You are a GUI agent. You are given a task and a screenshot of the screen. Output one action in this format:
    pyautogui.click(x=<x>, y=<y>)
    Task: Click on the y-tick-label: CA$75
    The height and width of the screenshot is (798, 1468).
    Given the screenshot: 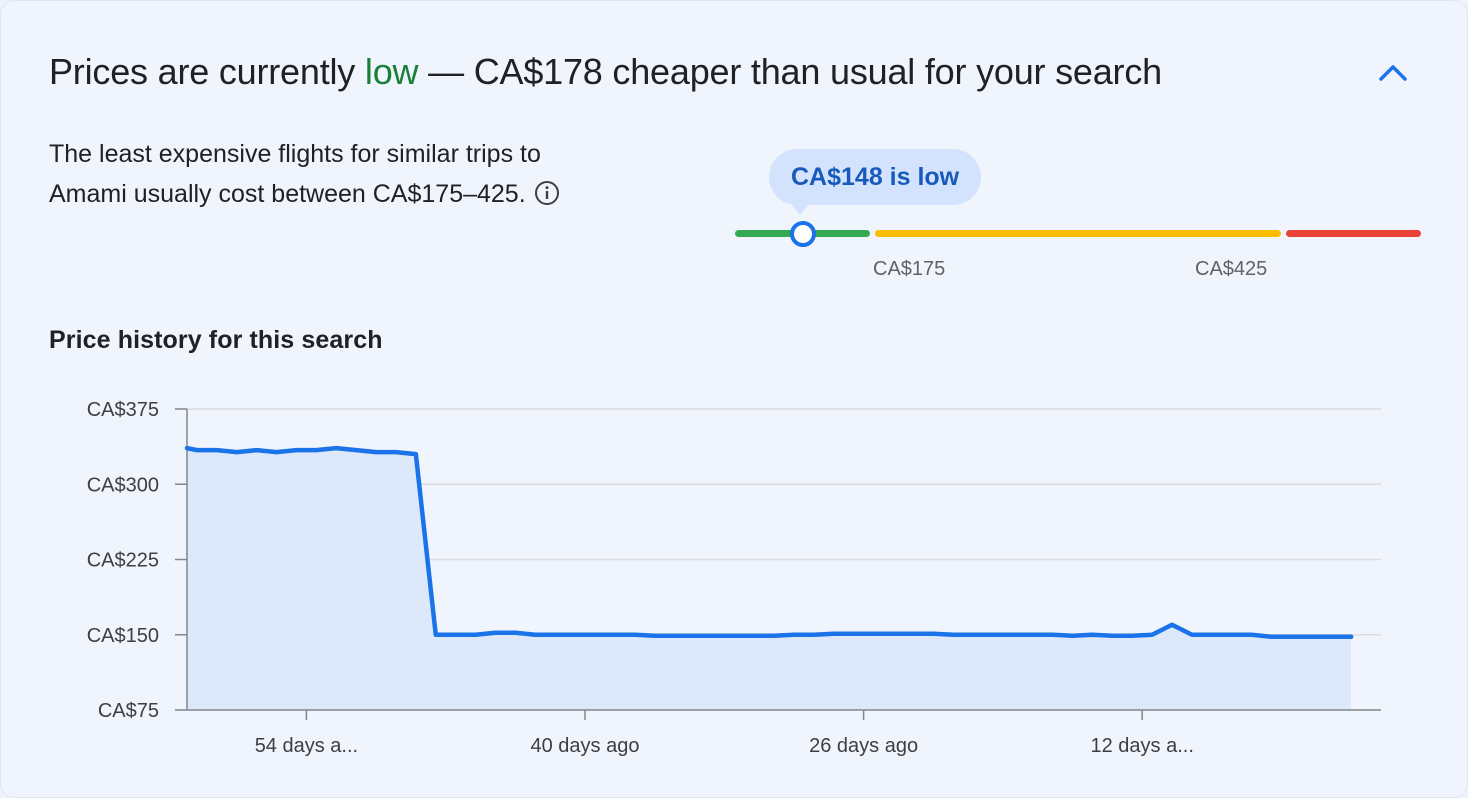 What is the action you would take?
    pyautogui.click(x=128, y=711)
    